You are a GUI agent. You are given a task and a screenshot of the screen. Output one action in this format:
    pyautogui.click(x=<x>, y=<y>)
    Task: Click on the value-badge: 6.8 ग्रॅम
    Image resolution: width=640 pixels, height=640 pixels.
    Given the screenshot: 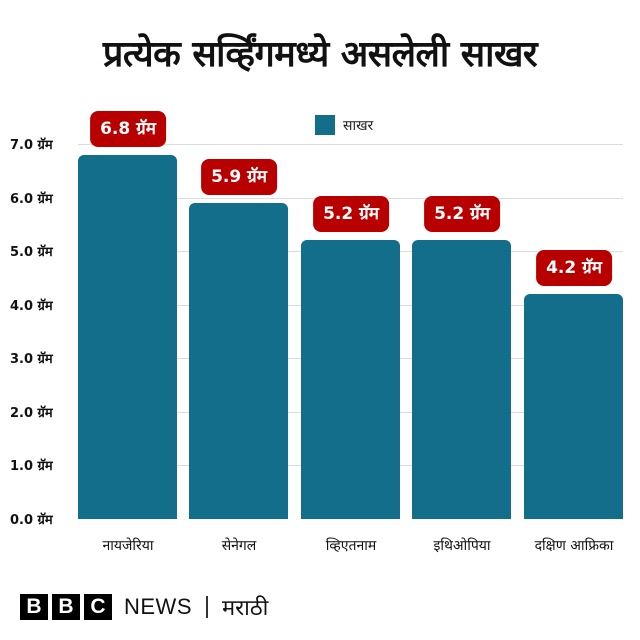 What is the action you would take?
    pyautogui.click(x=128, y=129)
    